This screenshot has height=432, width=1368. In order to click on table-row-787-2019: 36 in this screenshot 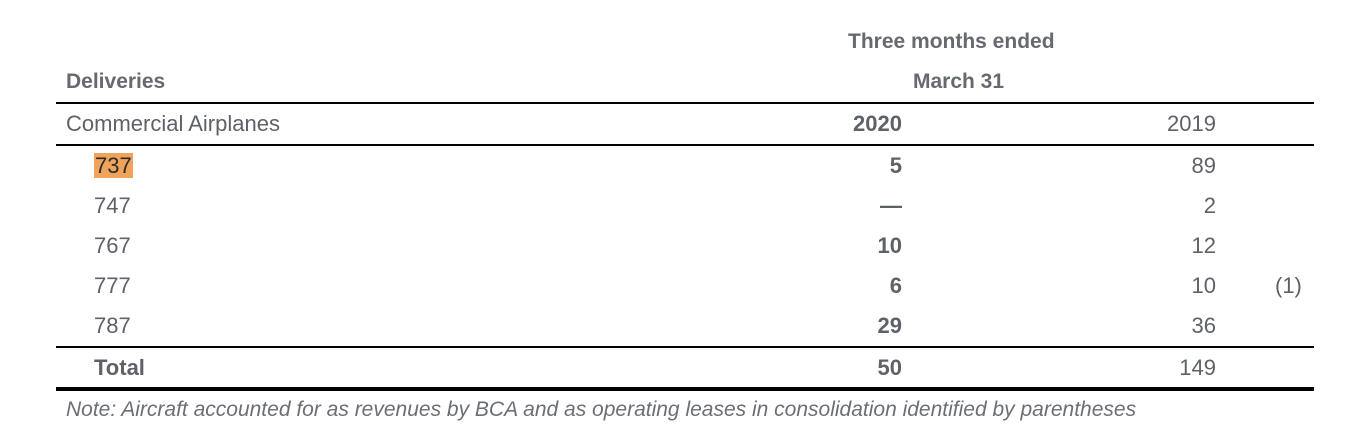, I will do `click(1203, 325)`.